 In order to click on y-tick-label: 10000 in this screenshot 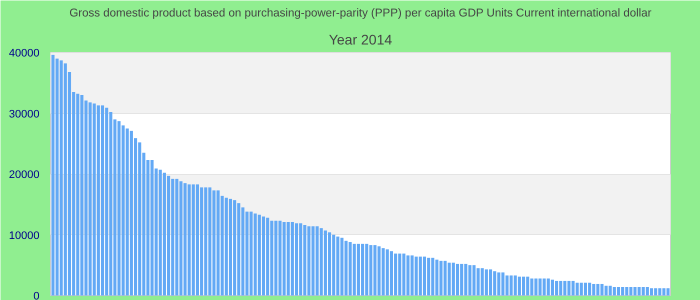, I will do `click(24, 236)`.